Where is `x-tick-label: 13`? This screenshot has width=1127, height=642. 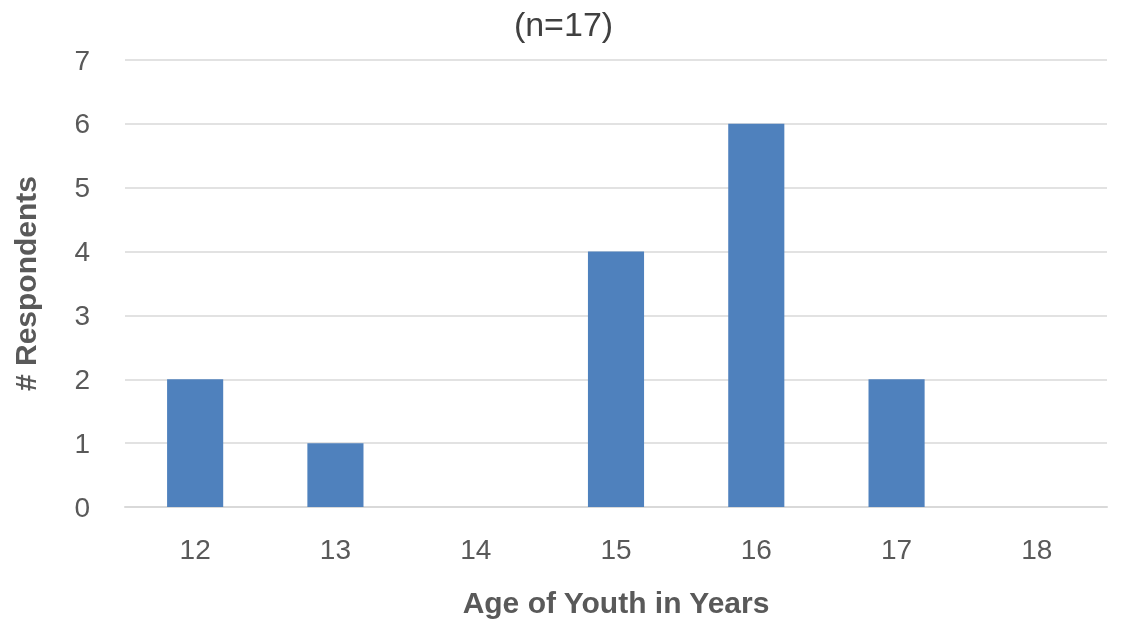
x-tick-label: 13 is located at coordinates (335, 549).